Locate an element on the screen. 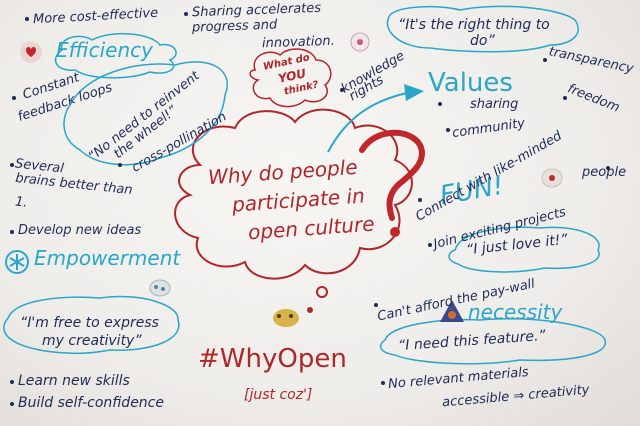  bear-sticker-icon is located at coordinates (286, 318).